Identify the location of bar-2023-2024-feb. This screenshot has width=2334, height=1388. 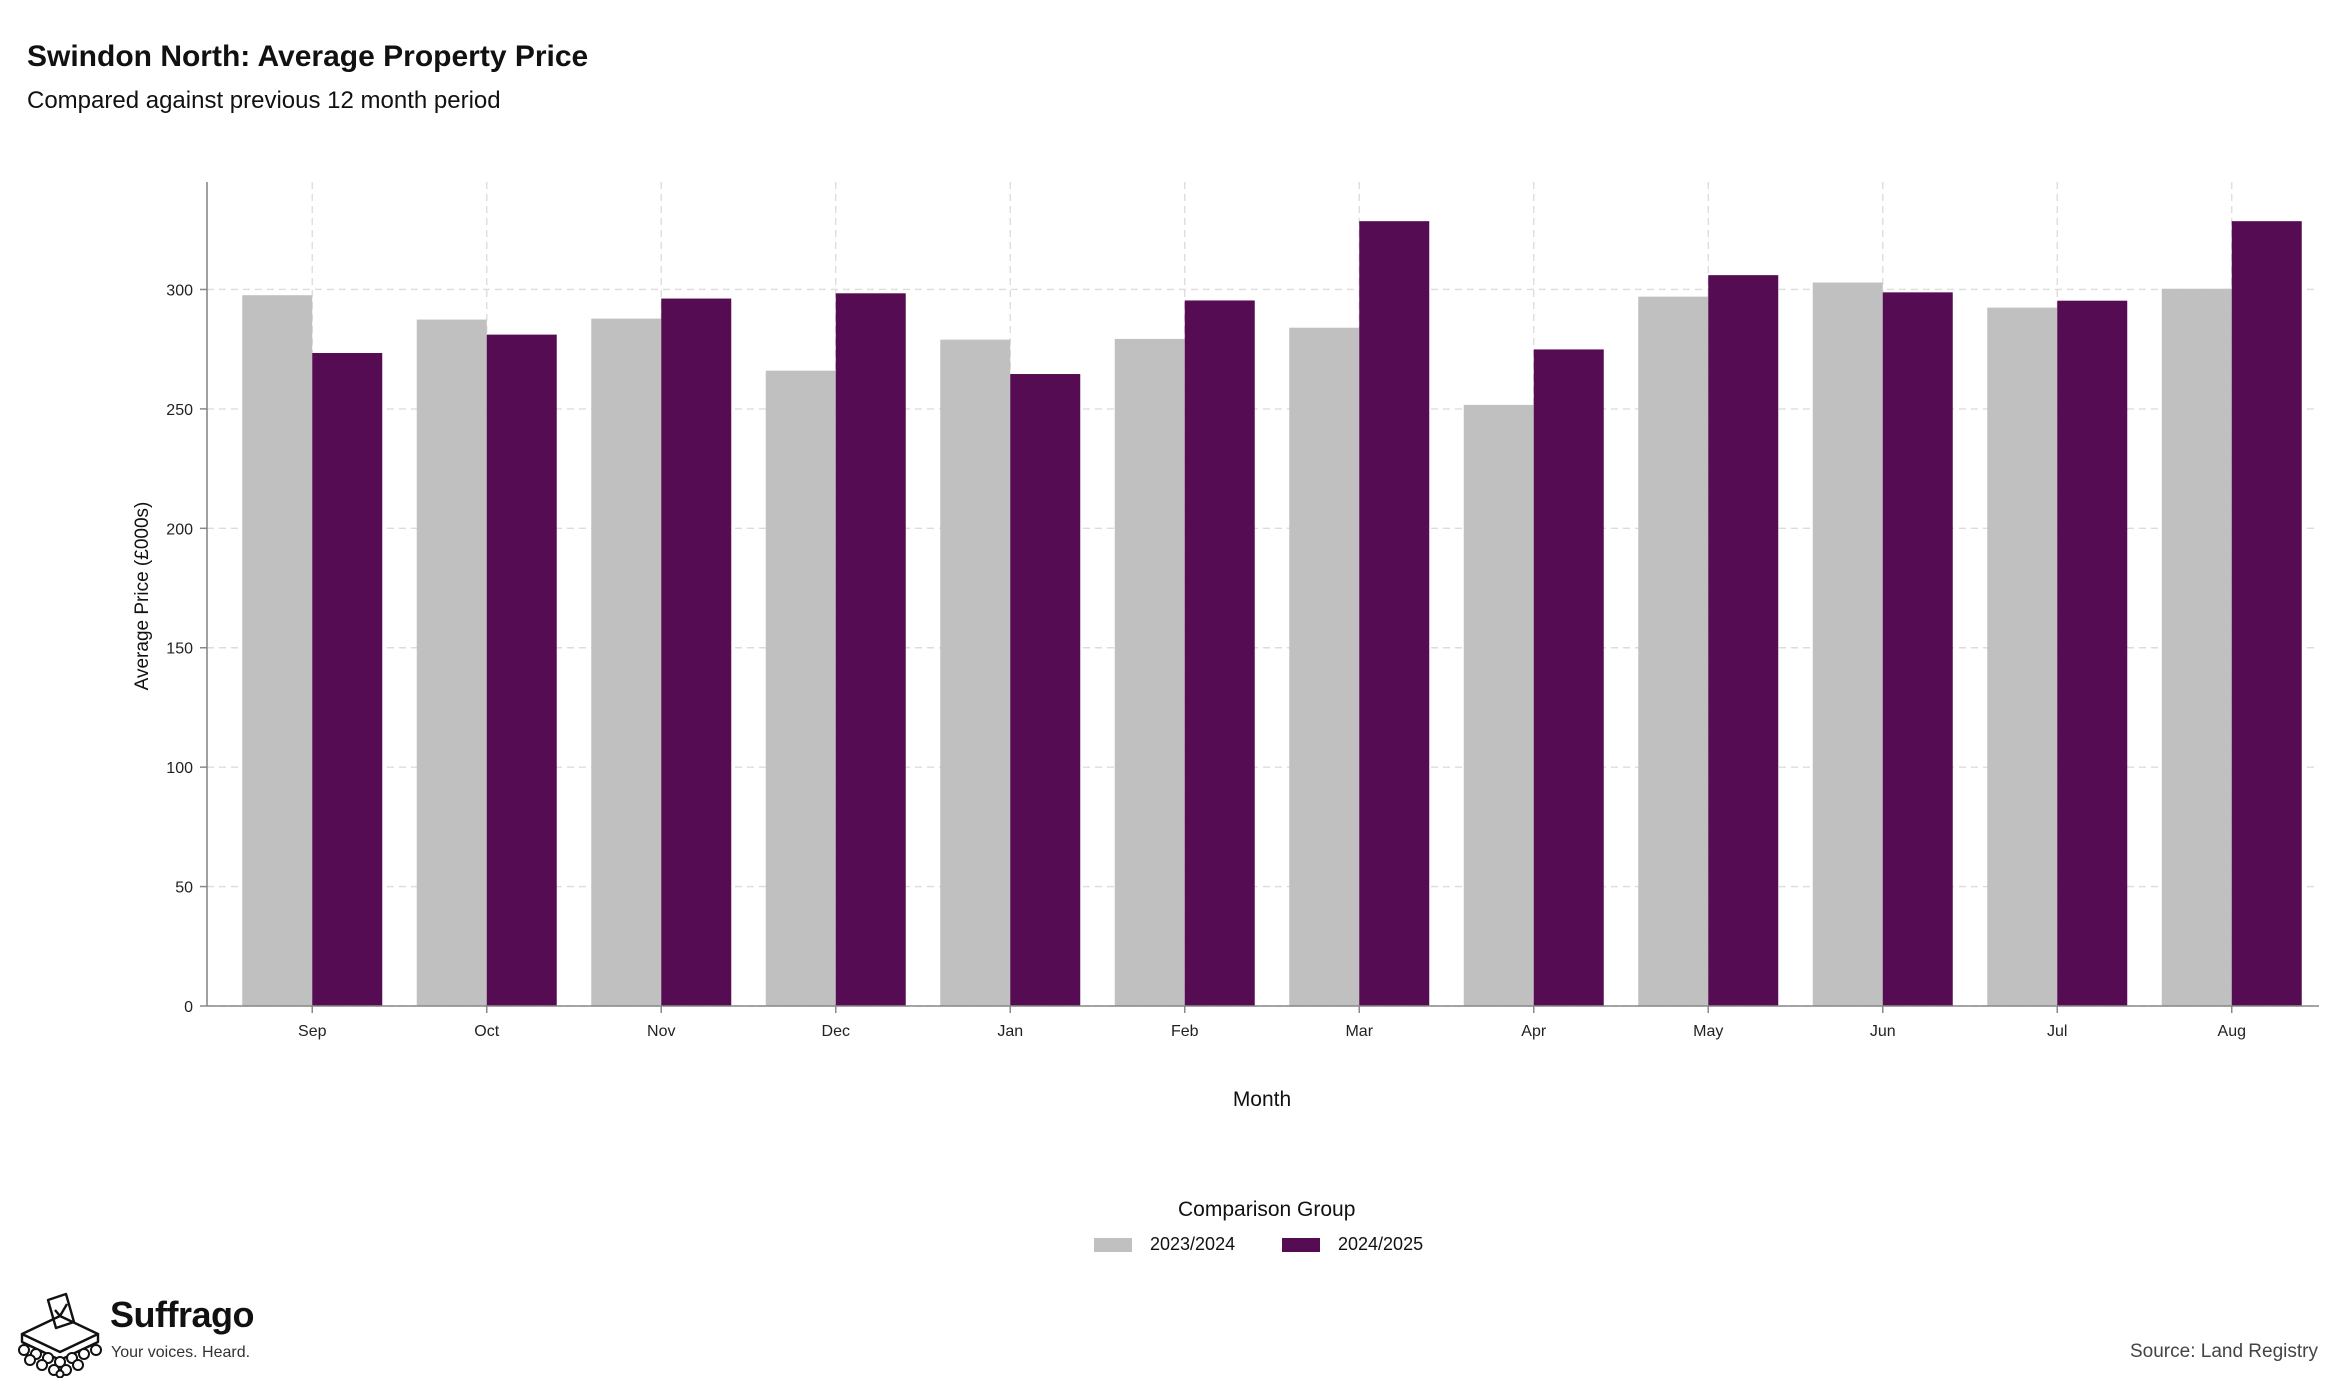
(1149, 672).